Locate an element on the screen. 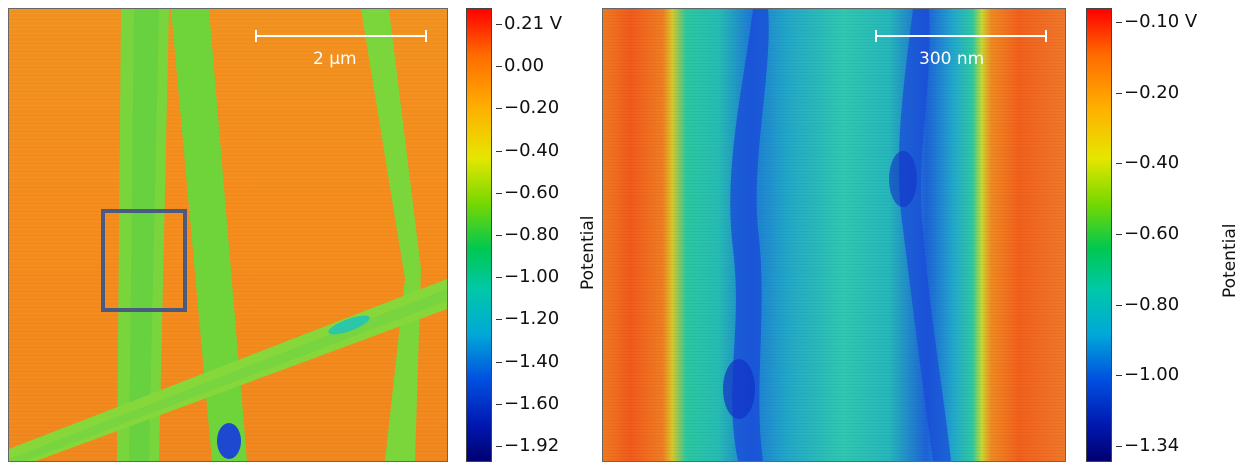 This screenshot has height=464, width=1242. fiber-a-core is located at coordinates (144, 235).